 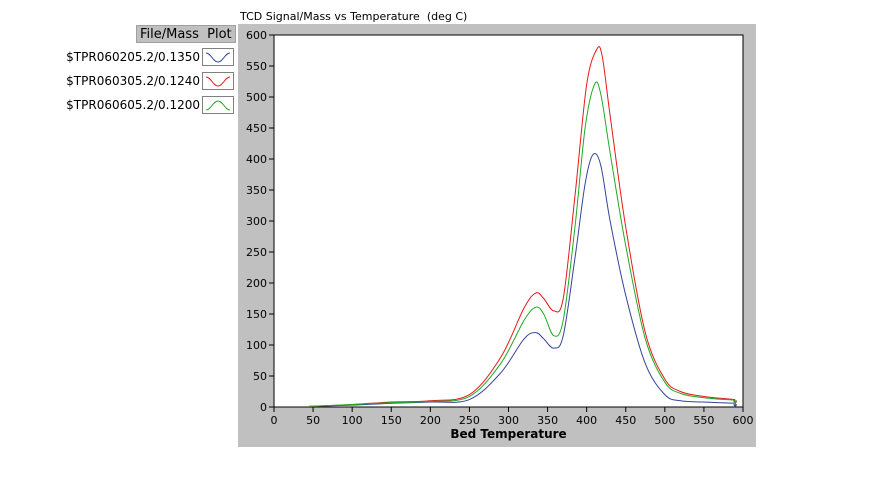 What do you see at coordinates (352, 420) in the screenshot?
I see `x-tick-label: 100` at bounding box center [352, 420].